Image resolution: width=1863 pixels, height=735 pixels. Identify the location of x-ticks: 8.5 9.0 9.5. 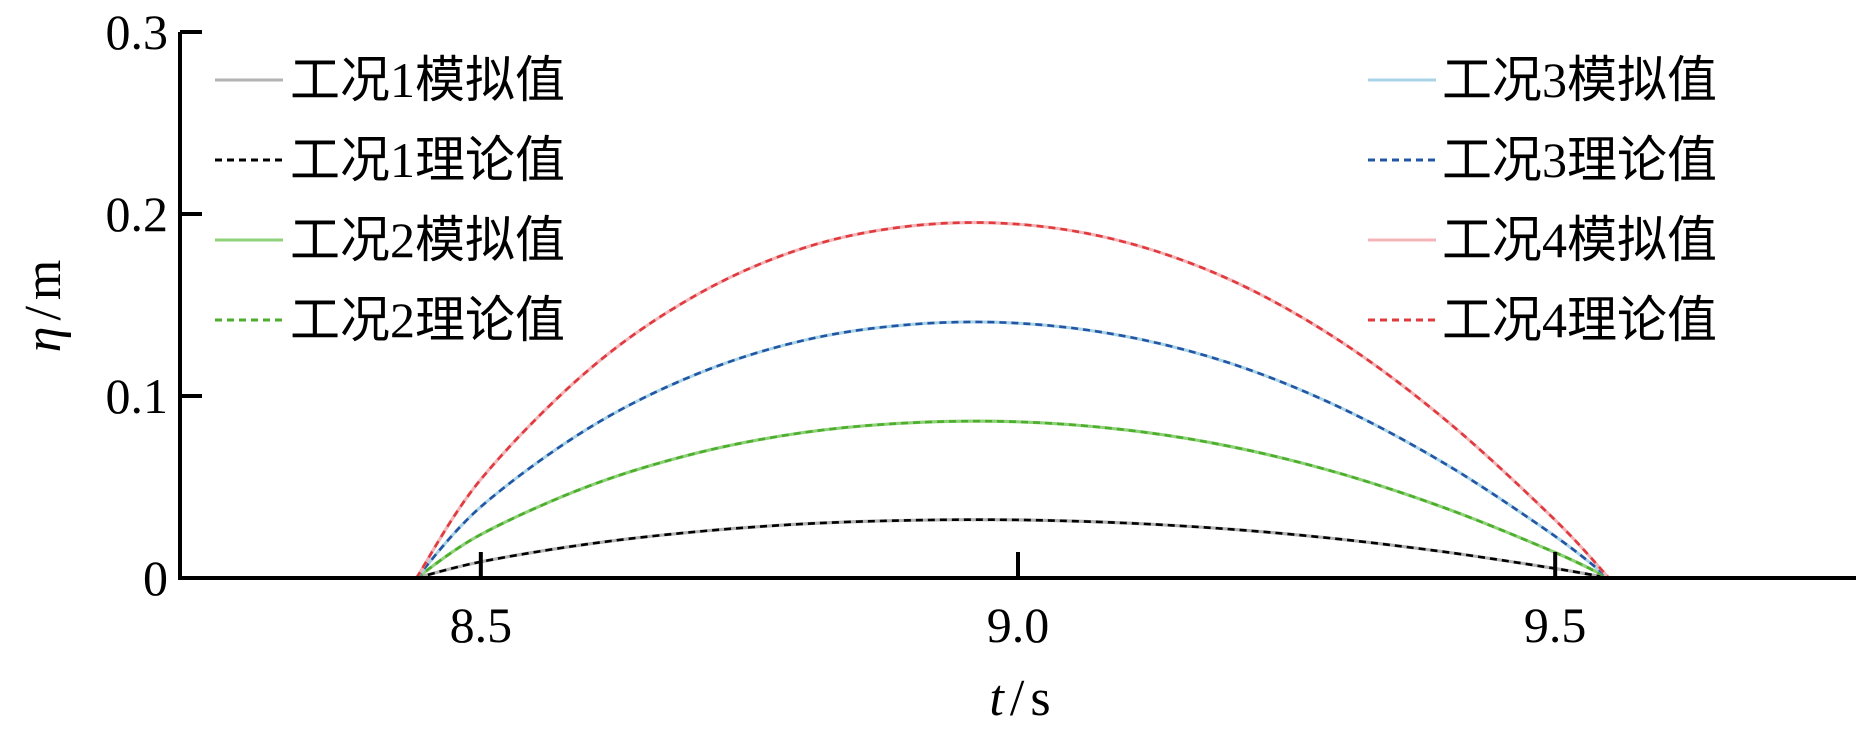
(1018, 602).